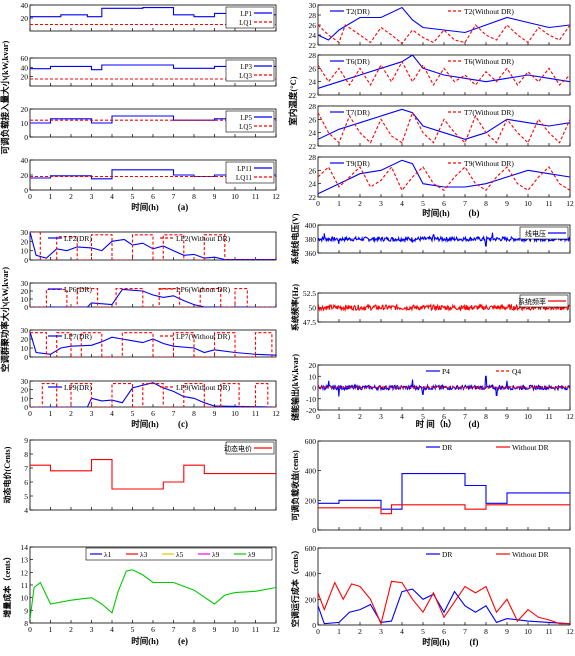 This screenshot has width=575, height=656. Describe the element at coordinates (203, 336) in the screenshot. I see `legend-label: LP7(Without DR)` at that location.